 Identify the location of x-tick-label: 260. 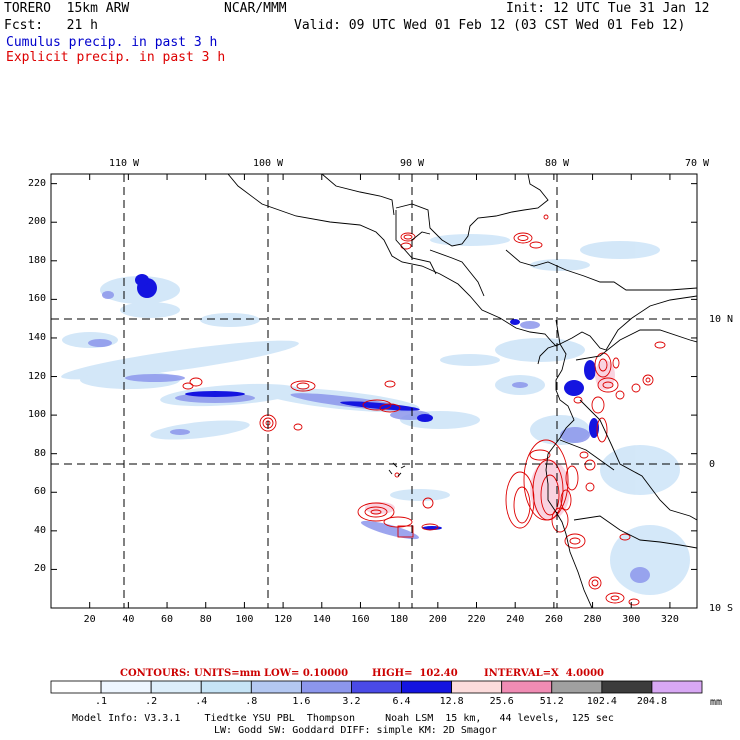
(553, 619).